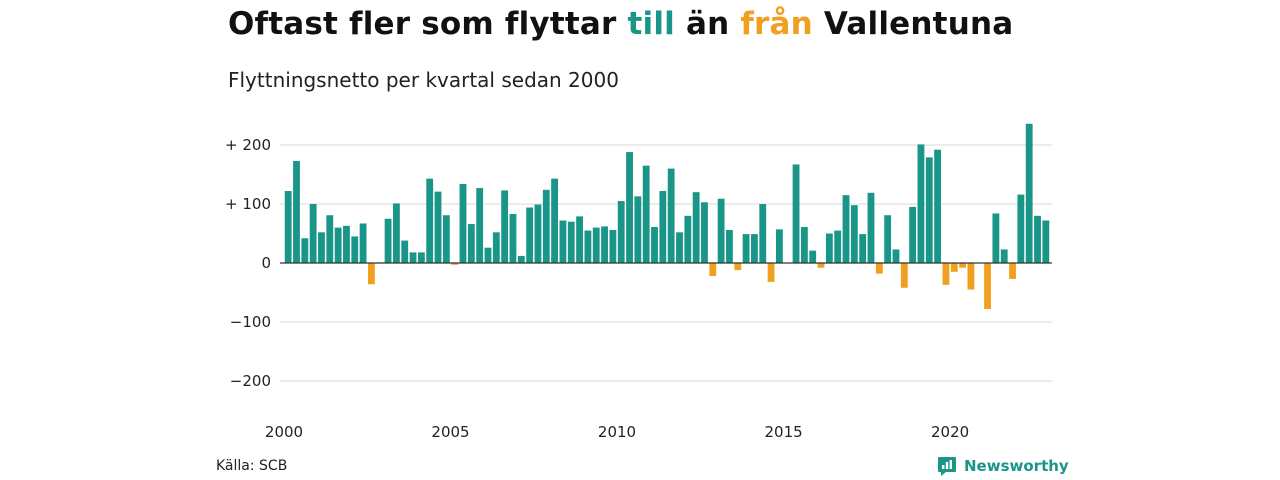 The image size is (1280, 480). I want to click on bar-2014-q2, so click(763, 233).